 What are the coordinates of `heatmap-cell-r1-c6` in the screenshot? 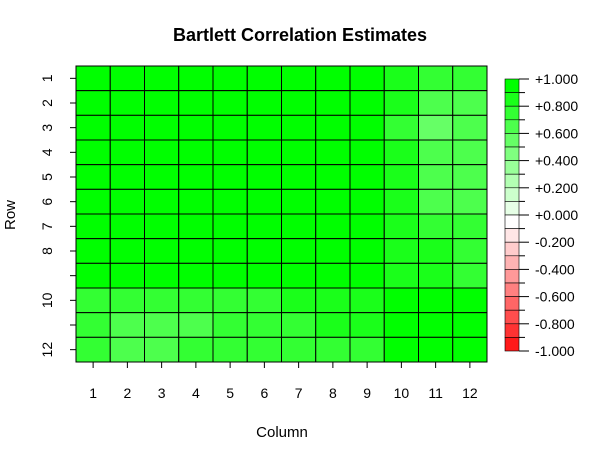 It's located at (264, 78).